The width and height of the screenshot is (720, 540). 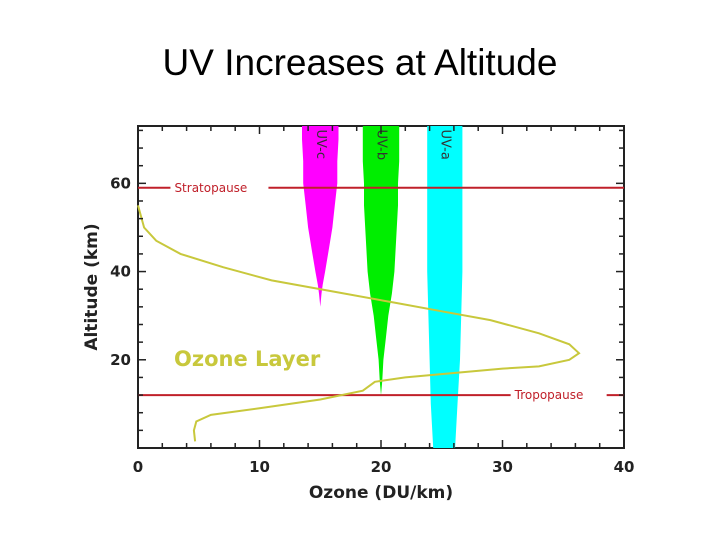 I want to click on uv-band-uv-c, so click(x=320, y=216).